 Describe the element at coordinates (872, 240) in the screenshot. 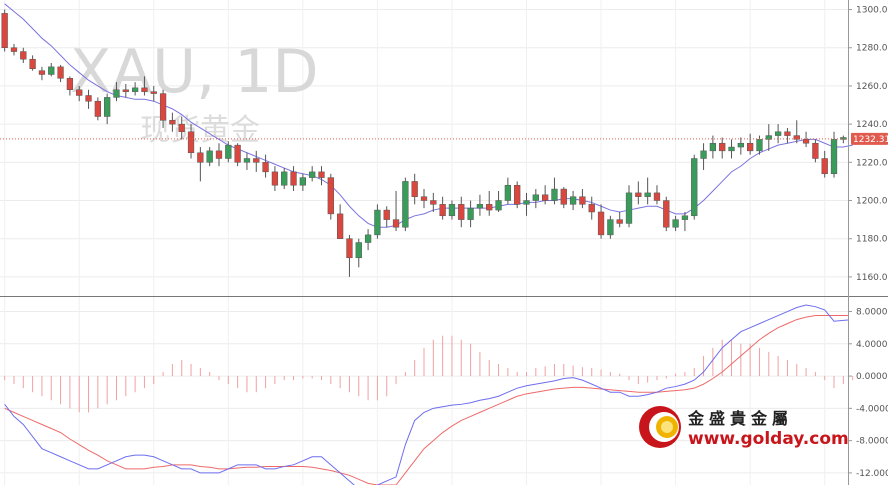

I see `price-tick-label: 1180.00` at that location.